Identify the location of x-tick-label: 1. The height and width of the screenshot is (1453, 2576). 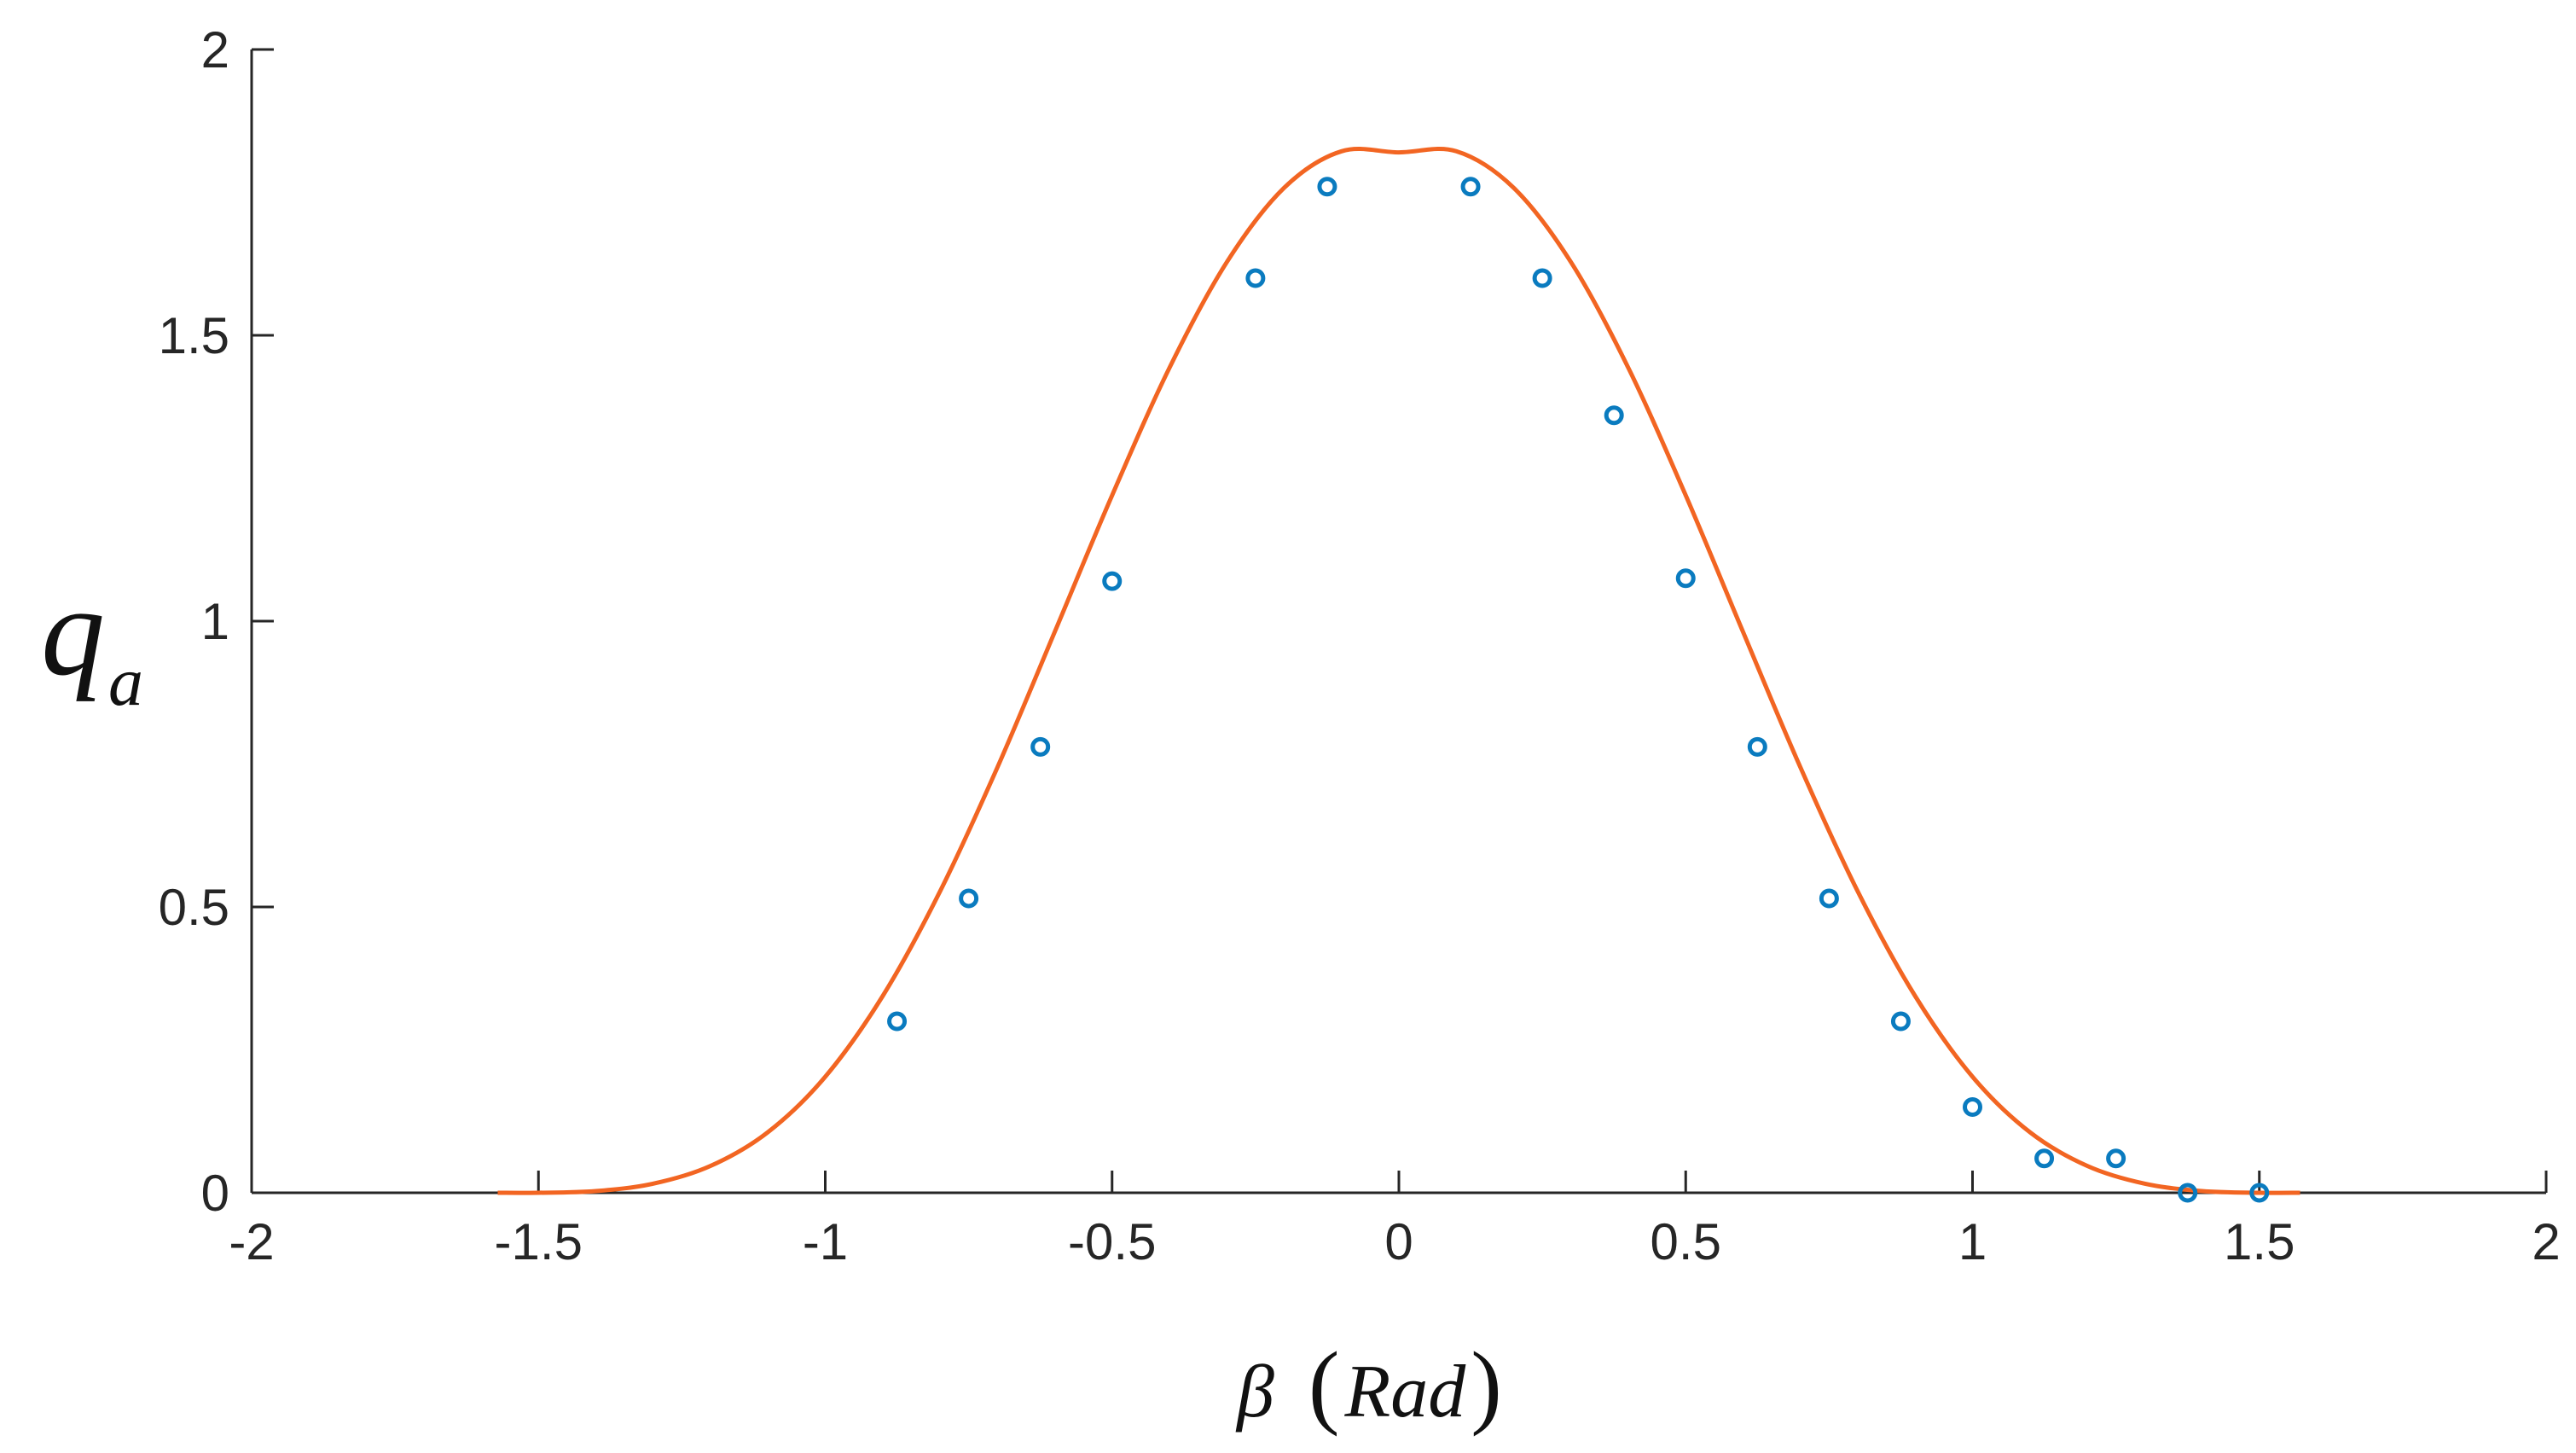
(1972, 1241).